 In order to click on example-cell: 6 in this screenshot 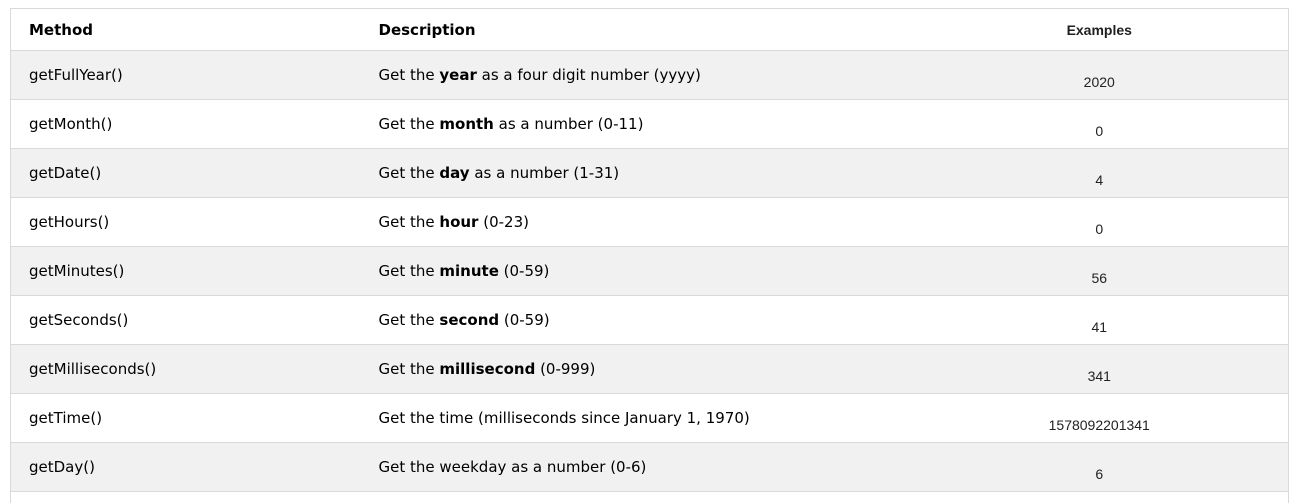, I will do `click(1100, 467)`.